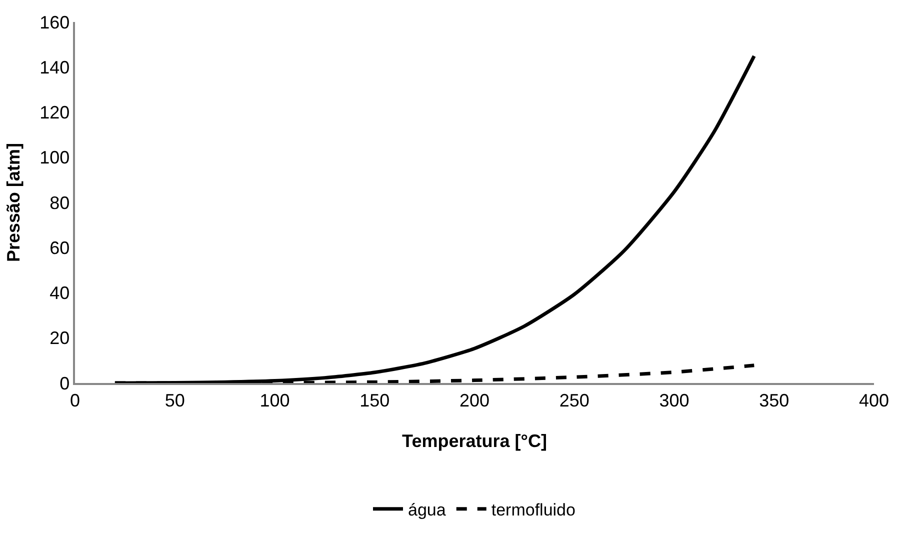 This screenshot has width=904, height=539. What do you see at coordinates (60, 202) in the screenshot?
I see `y-tick-label: 80` at bounding box center [60, 202].